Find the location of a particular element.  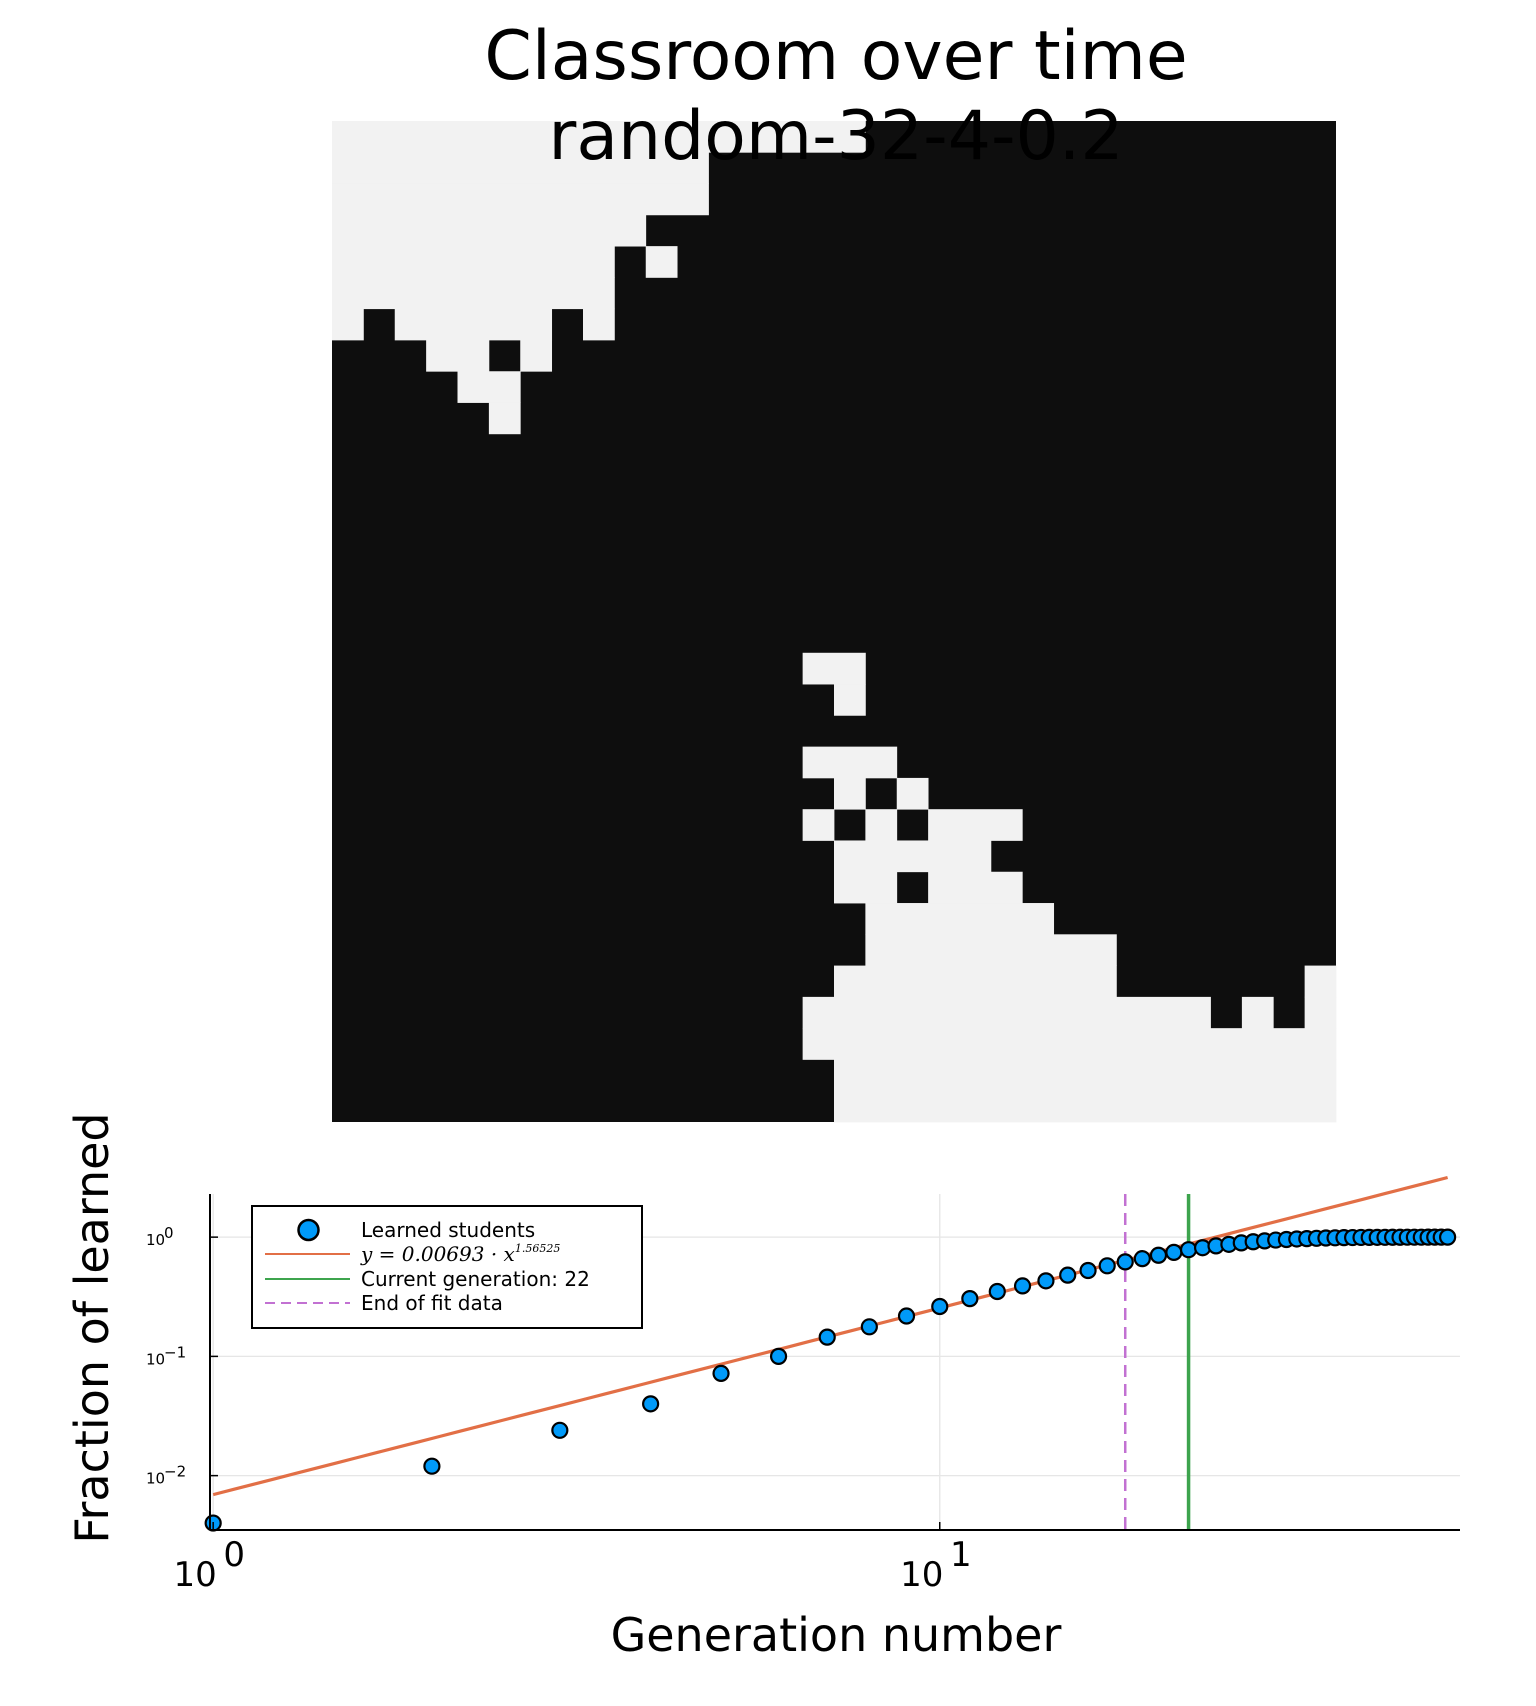

x-axis-label: Generation number is located at coordinates (836, 1635).